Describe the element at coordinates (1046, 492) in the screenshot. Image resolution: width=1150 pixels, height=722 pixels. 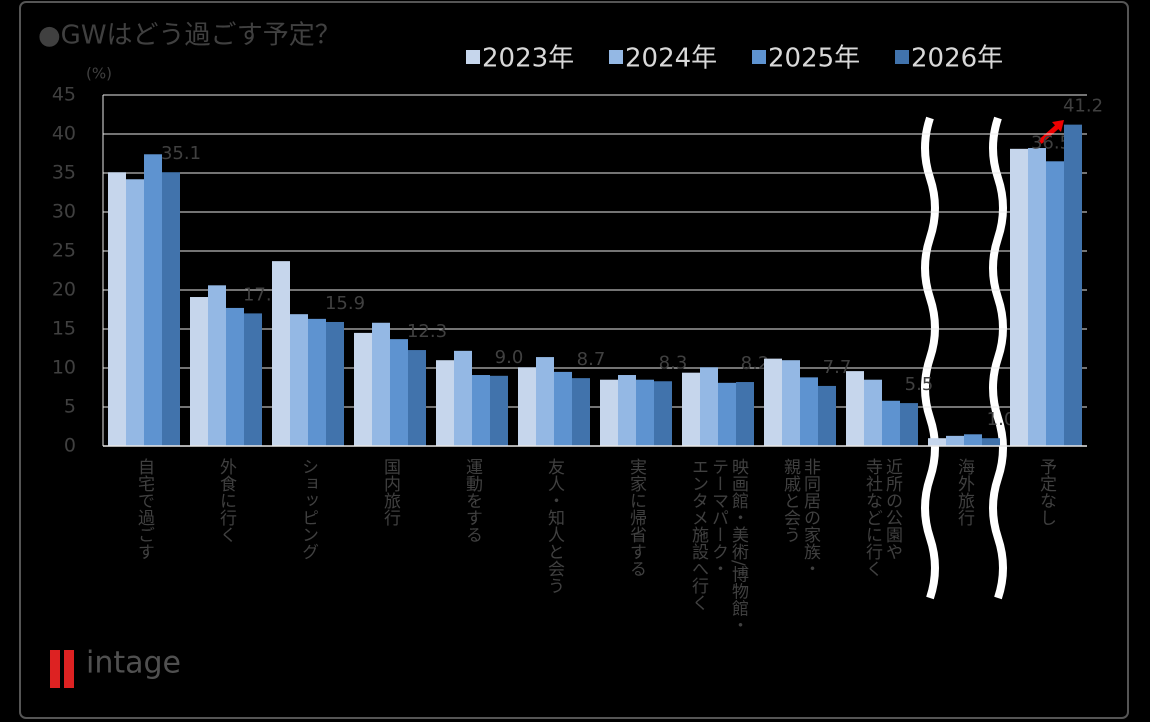
I see `x-tick-label: 予定なし` at that location.